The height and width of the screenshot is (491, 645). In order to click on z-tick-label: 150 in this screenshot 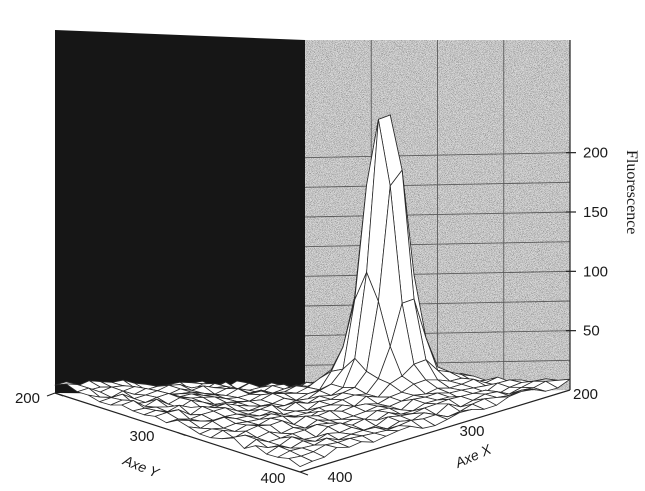, I will do `click(595, 212)`.